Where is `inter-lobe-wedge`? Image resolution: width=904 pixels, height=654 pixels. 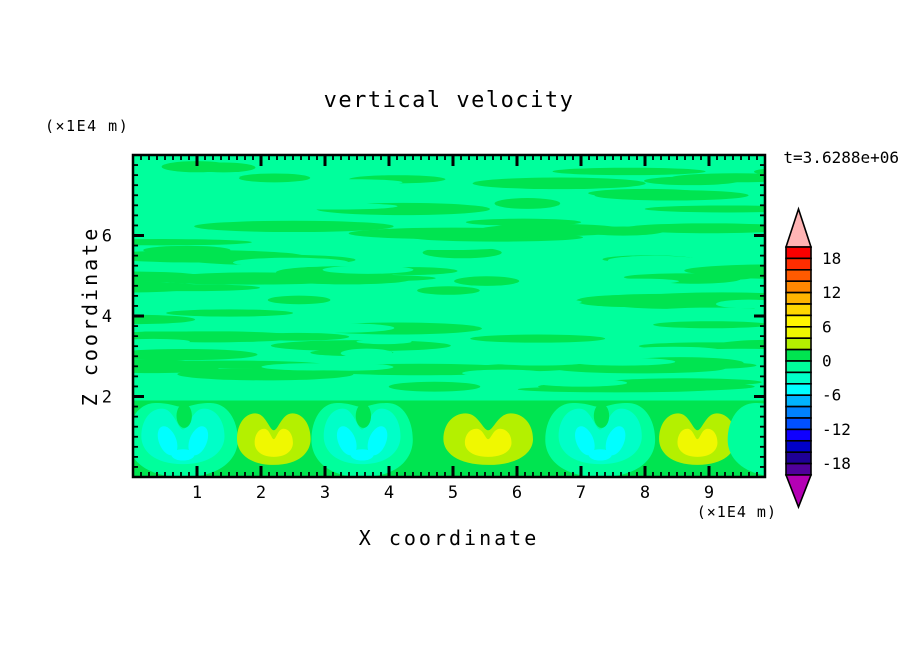
inter-lobe-wedge is located at coordinates (601, 415).